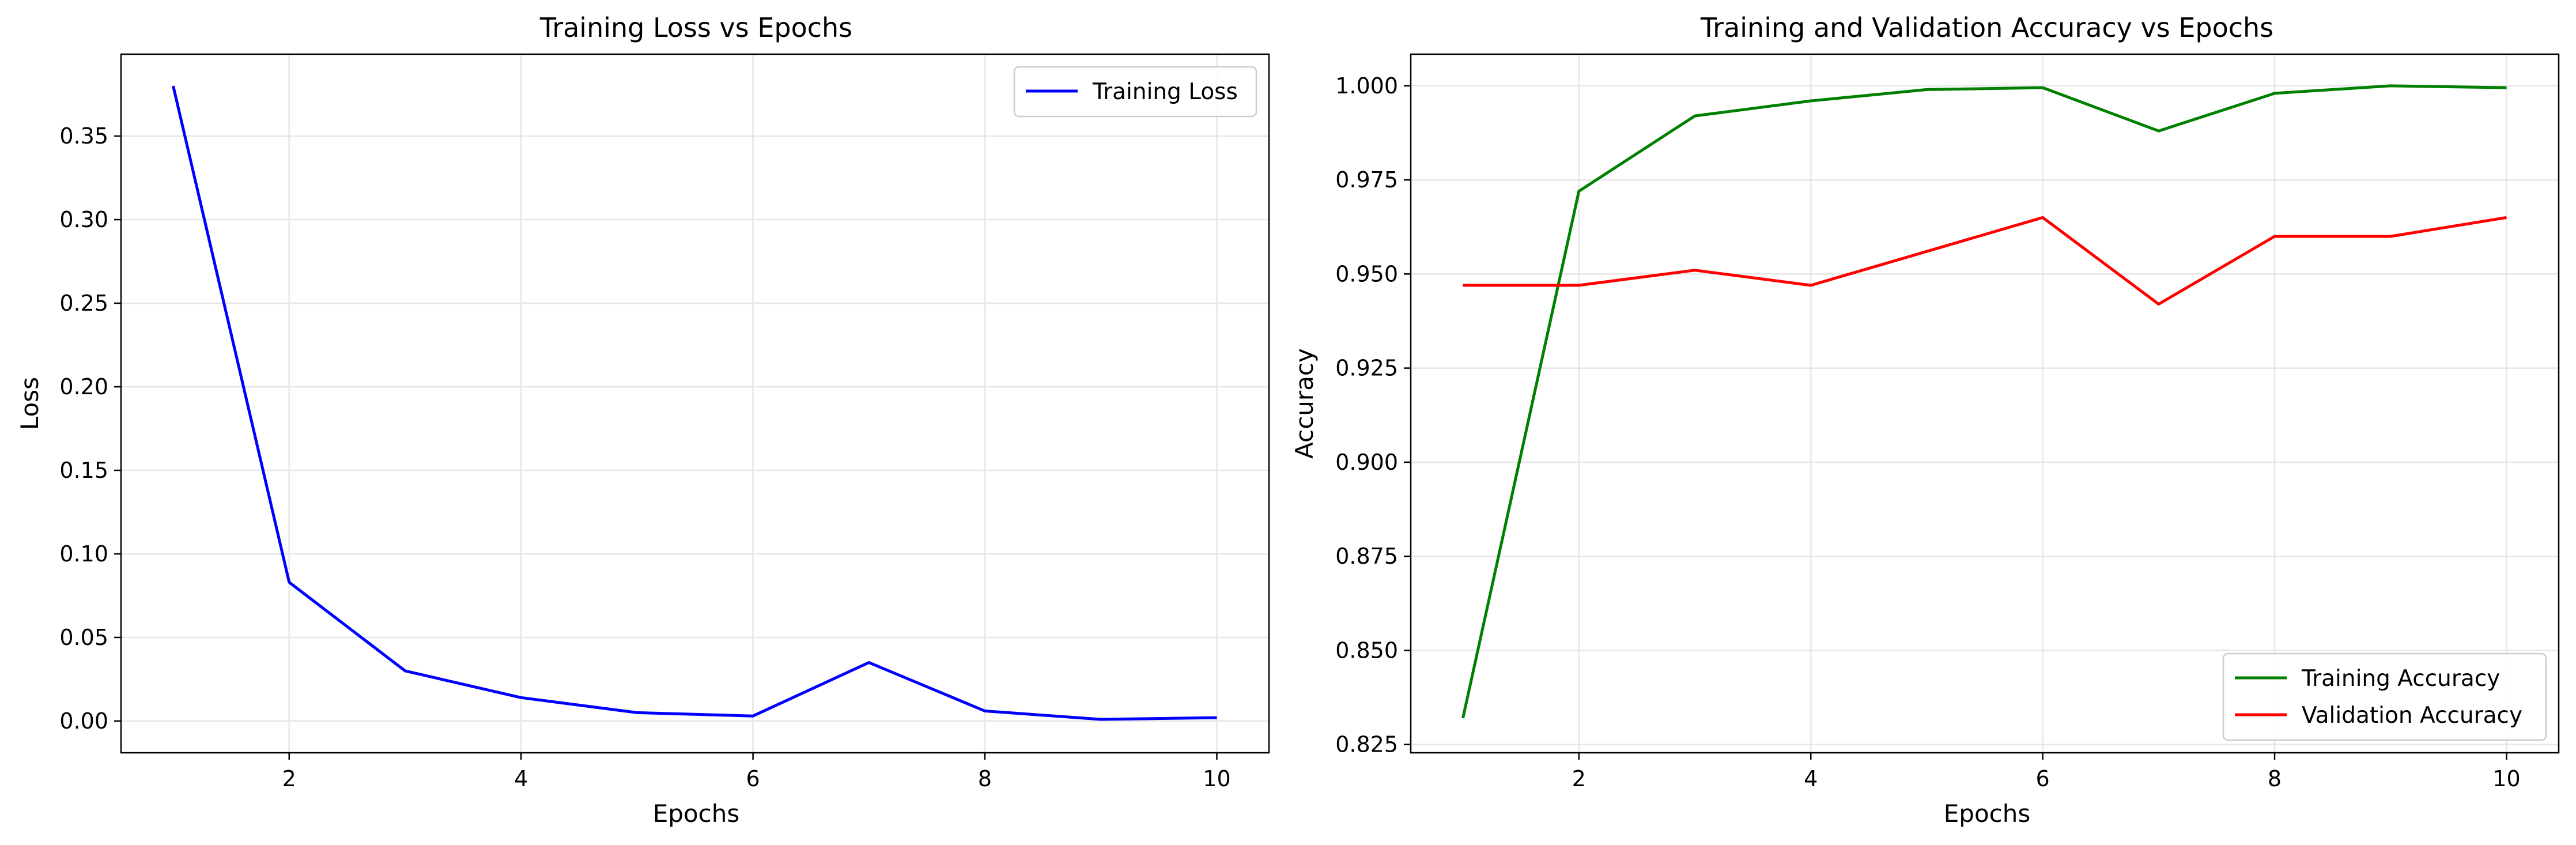  I want to click on legend: Training Loss, so click(1135, 92).